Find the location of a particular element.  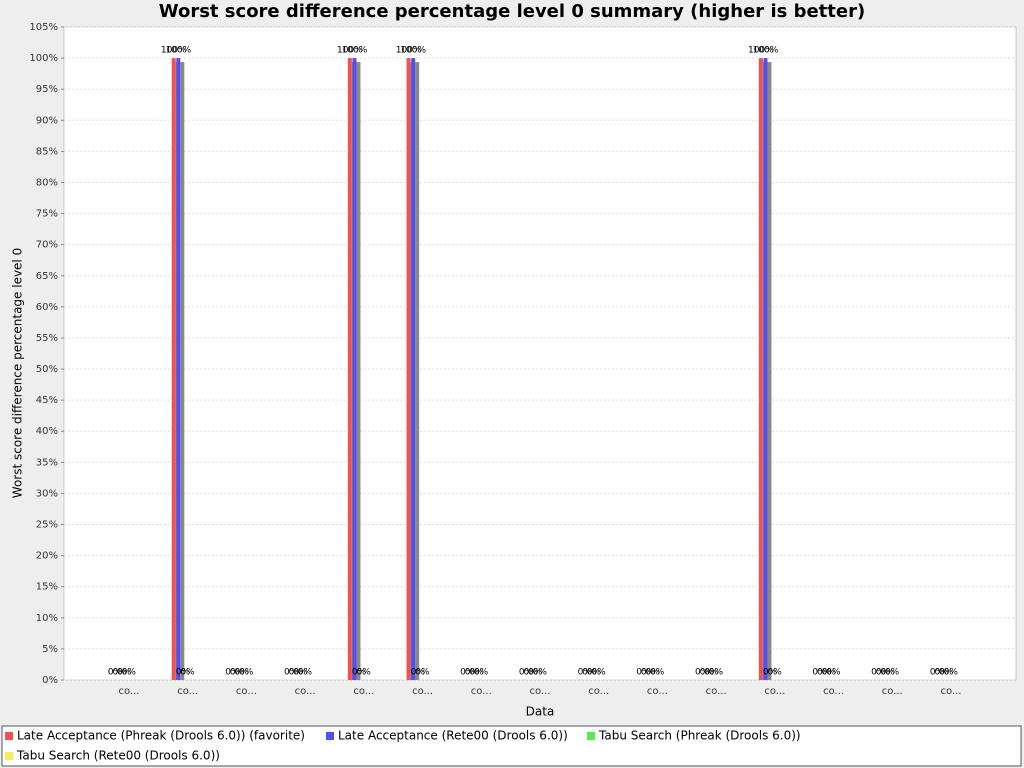

y-tick-label: 10% is located at coordinates (47, 618).